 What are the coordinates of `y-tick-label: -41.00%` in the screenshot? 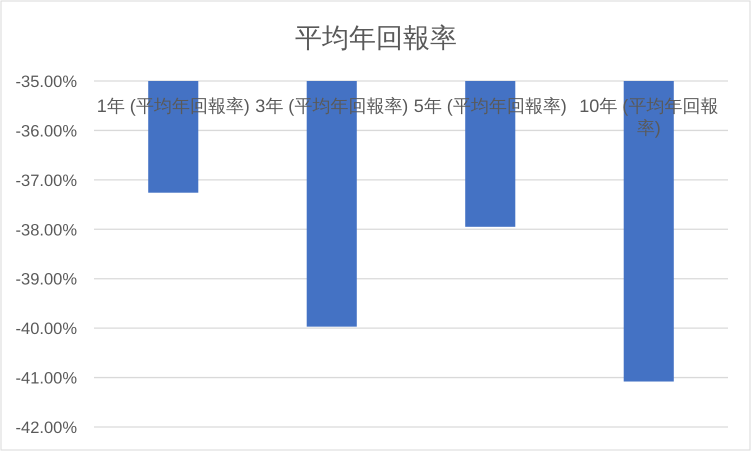 It's located at (47, 379).